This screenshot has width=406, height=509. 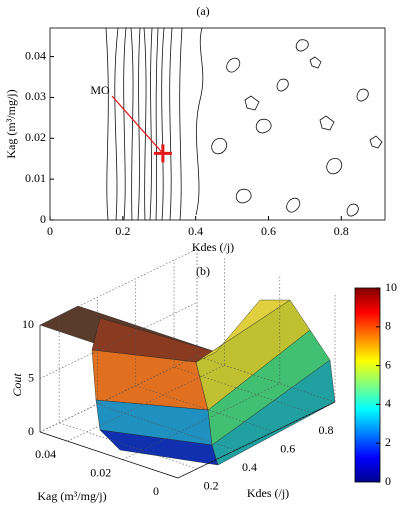 I want to click on z-tick-label: 10, so click(x=28, y=324).